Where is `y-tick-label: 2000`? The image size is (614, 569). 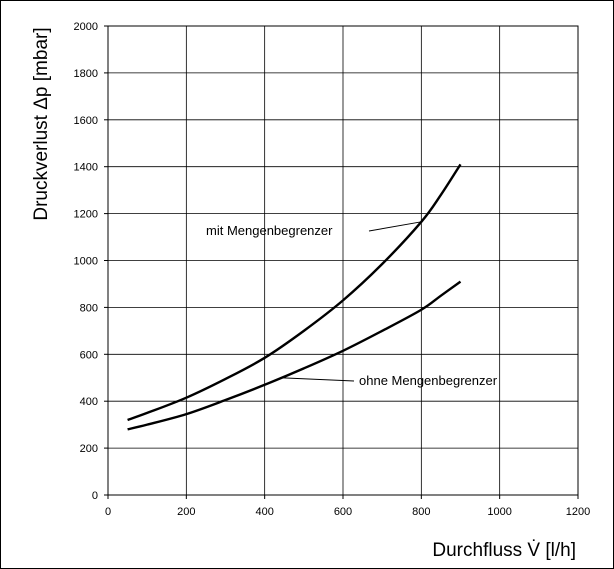
y-tick-label: 2000 is located at coordinates (86, 27).